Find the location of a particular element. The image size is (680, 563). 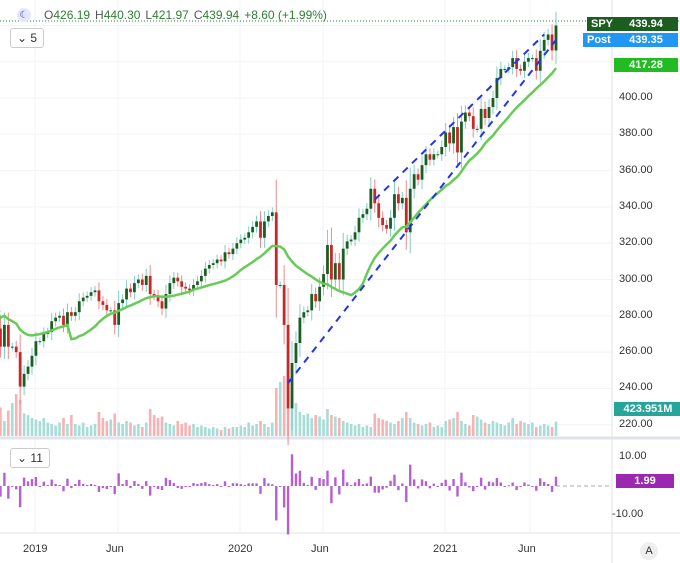

time-axis-tick: 2019 is located at coordinates (35, 549).